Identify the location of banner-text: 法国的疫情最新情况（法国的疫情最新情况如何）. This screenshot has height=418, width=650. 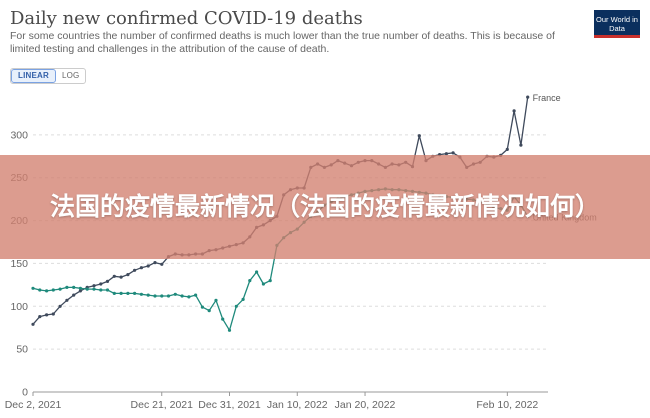
(324, 206).